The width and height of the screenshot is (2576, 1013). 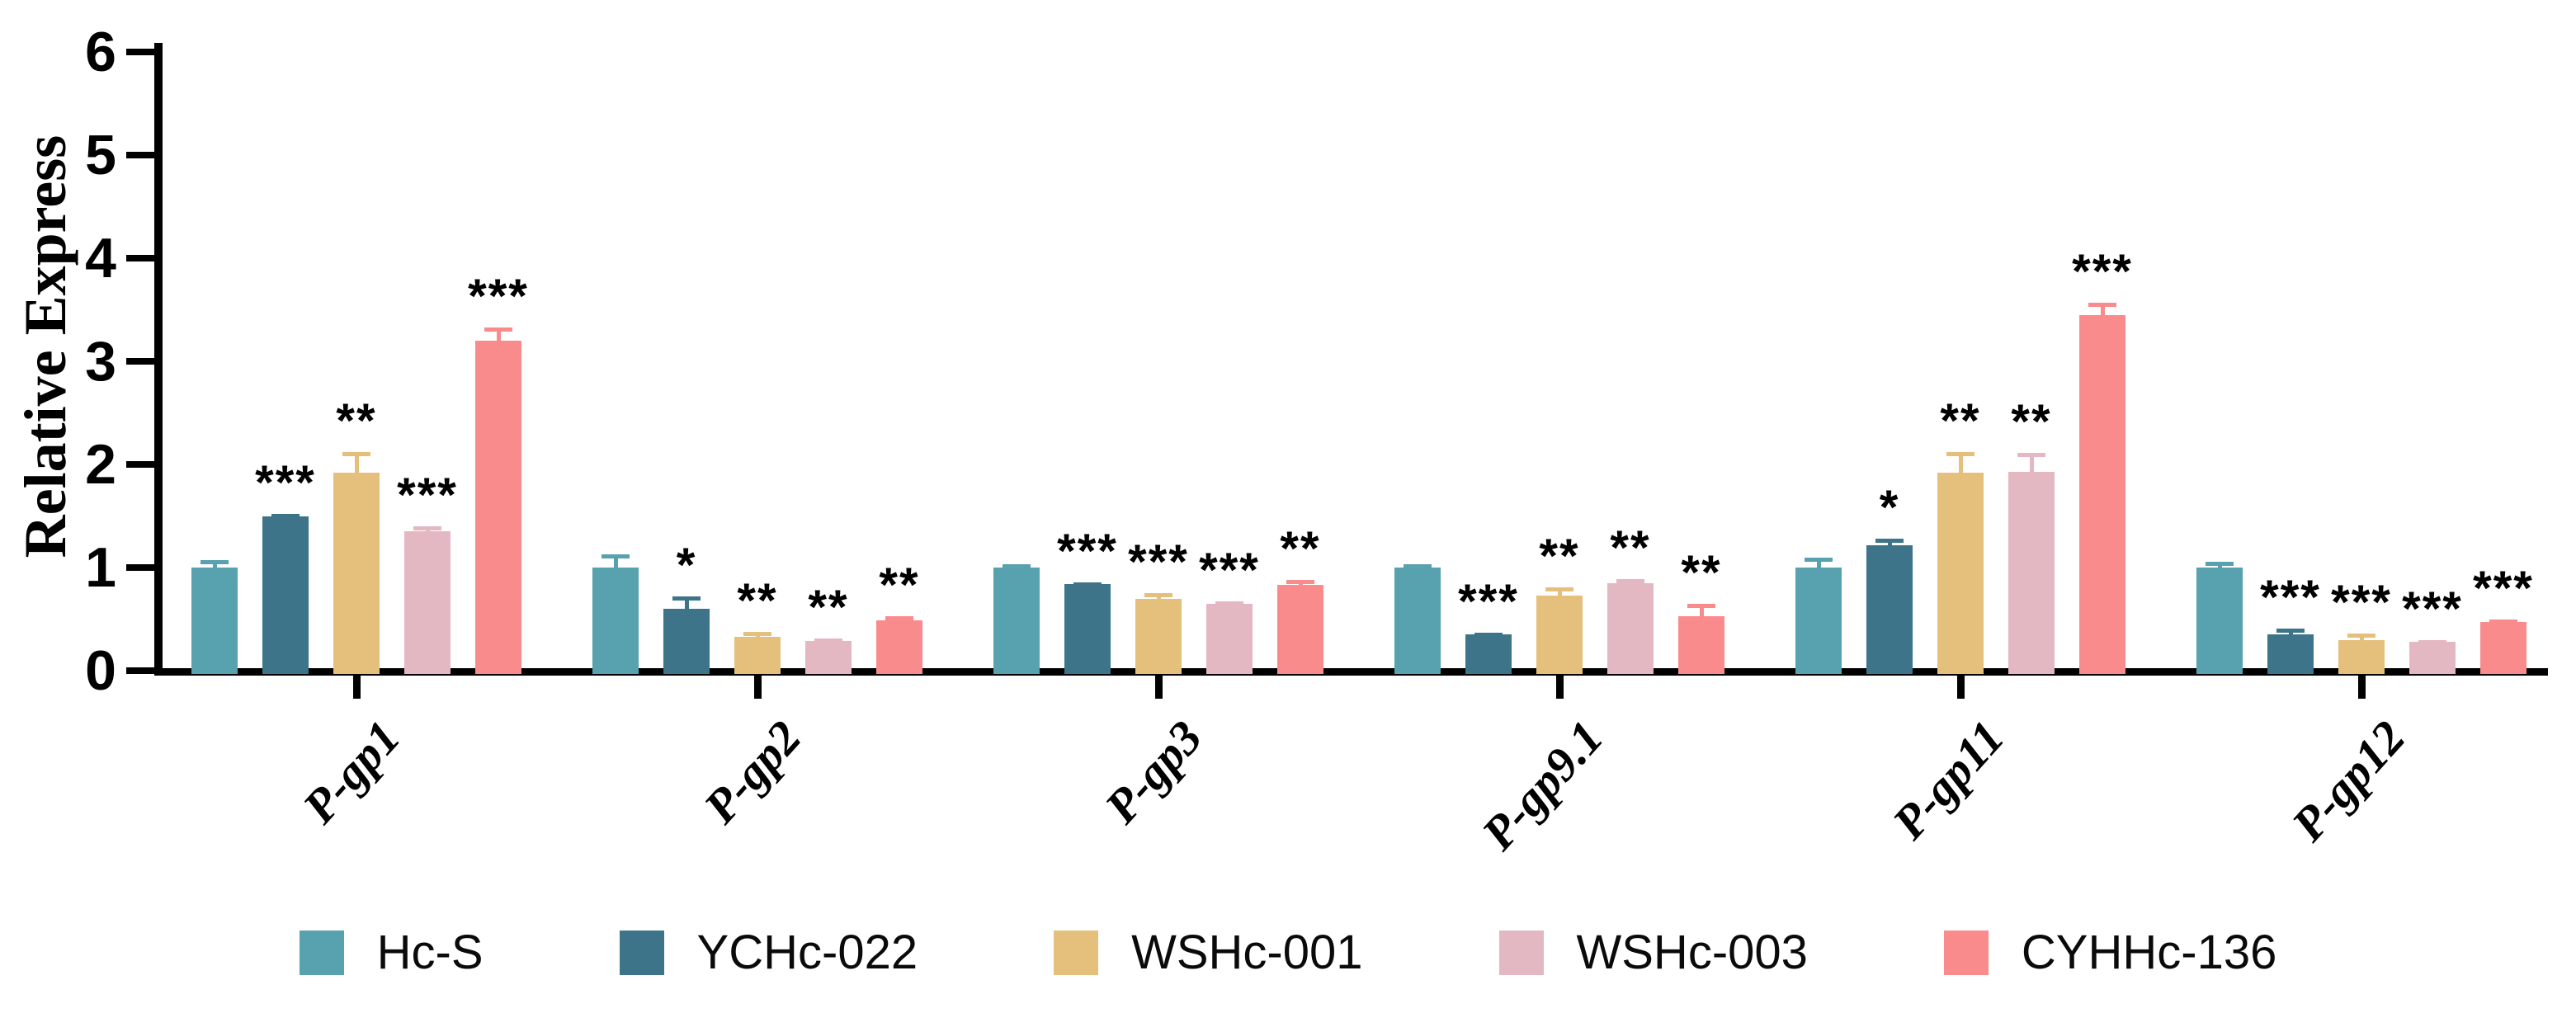 What do you see at coordinates (1692, 952) in the screenshot?
I see `legend-label: WSHc-003` at bounding box center [1692, 952].